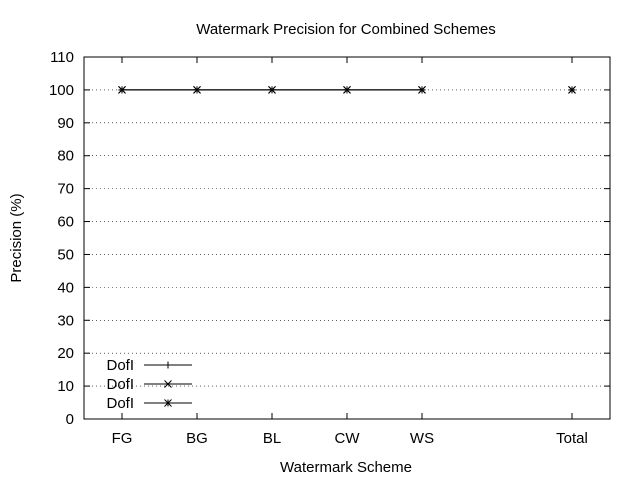 The height and width of the screenshot is (480, 640). What do you see at coordinates (65, 123) in the screenshot?
I see `y-tick-label: 90` at bounding box center [65, 123].